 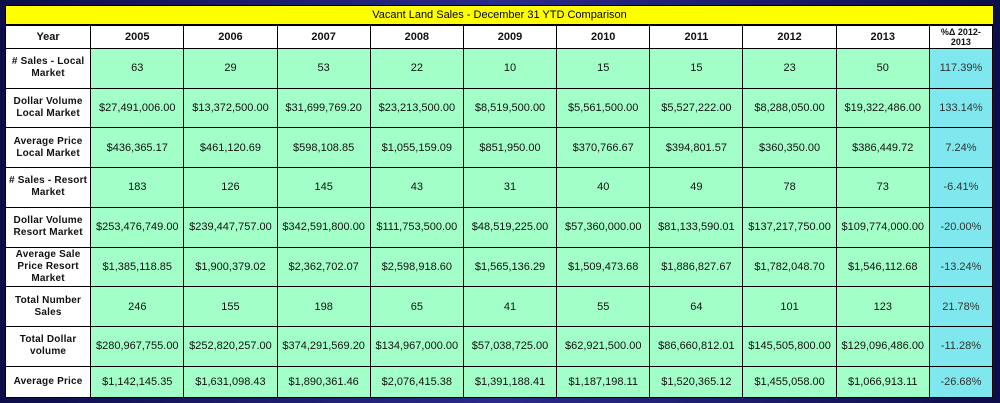 What do you see at coordinates (961, 187) in the screenshot?
I see `pct-change-cell: -6.41%` at bounding box center [961, 187].